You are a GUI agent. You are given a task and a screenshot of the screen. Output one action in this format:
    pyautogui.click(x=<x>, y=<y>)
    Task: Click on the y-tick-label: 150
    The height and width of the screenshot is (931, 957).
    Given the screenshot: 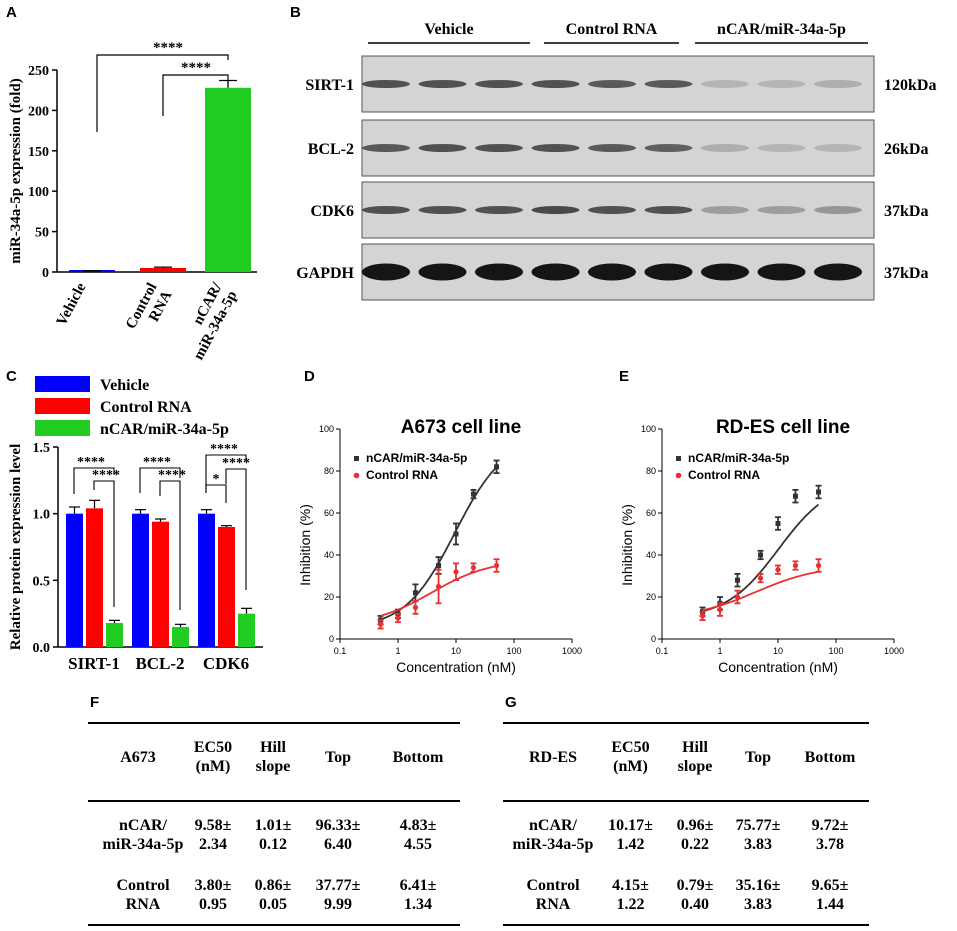 What is the action you would take?
    pyautogui.click(x=38, y=152)
    